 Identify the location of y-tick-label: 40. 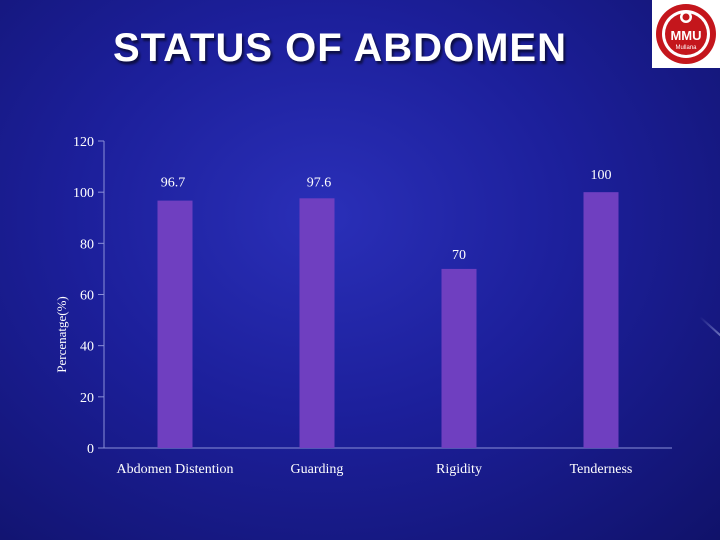
(87, 347).